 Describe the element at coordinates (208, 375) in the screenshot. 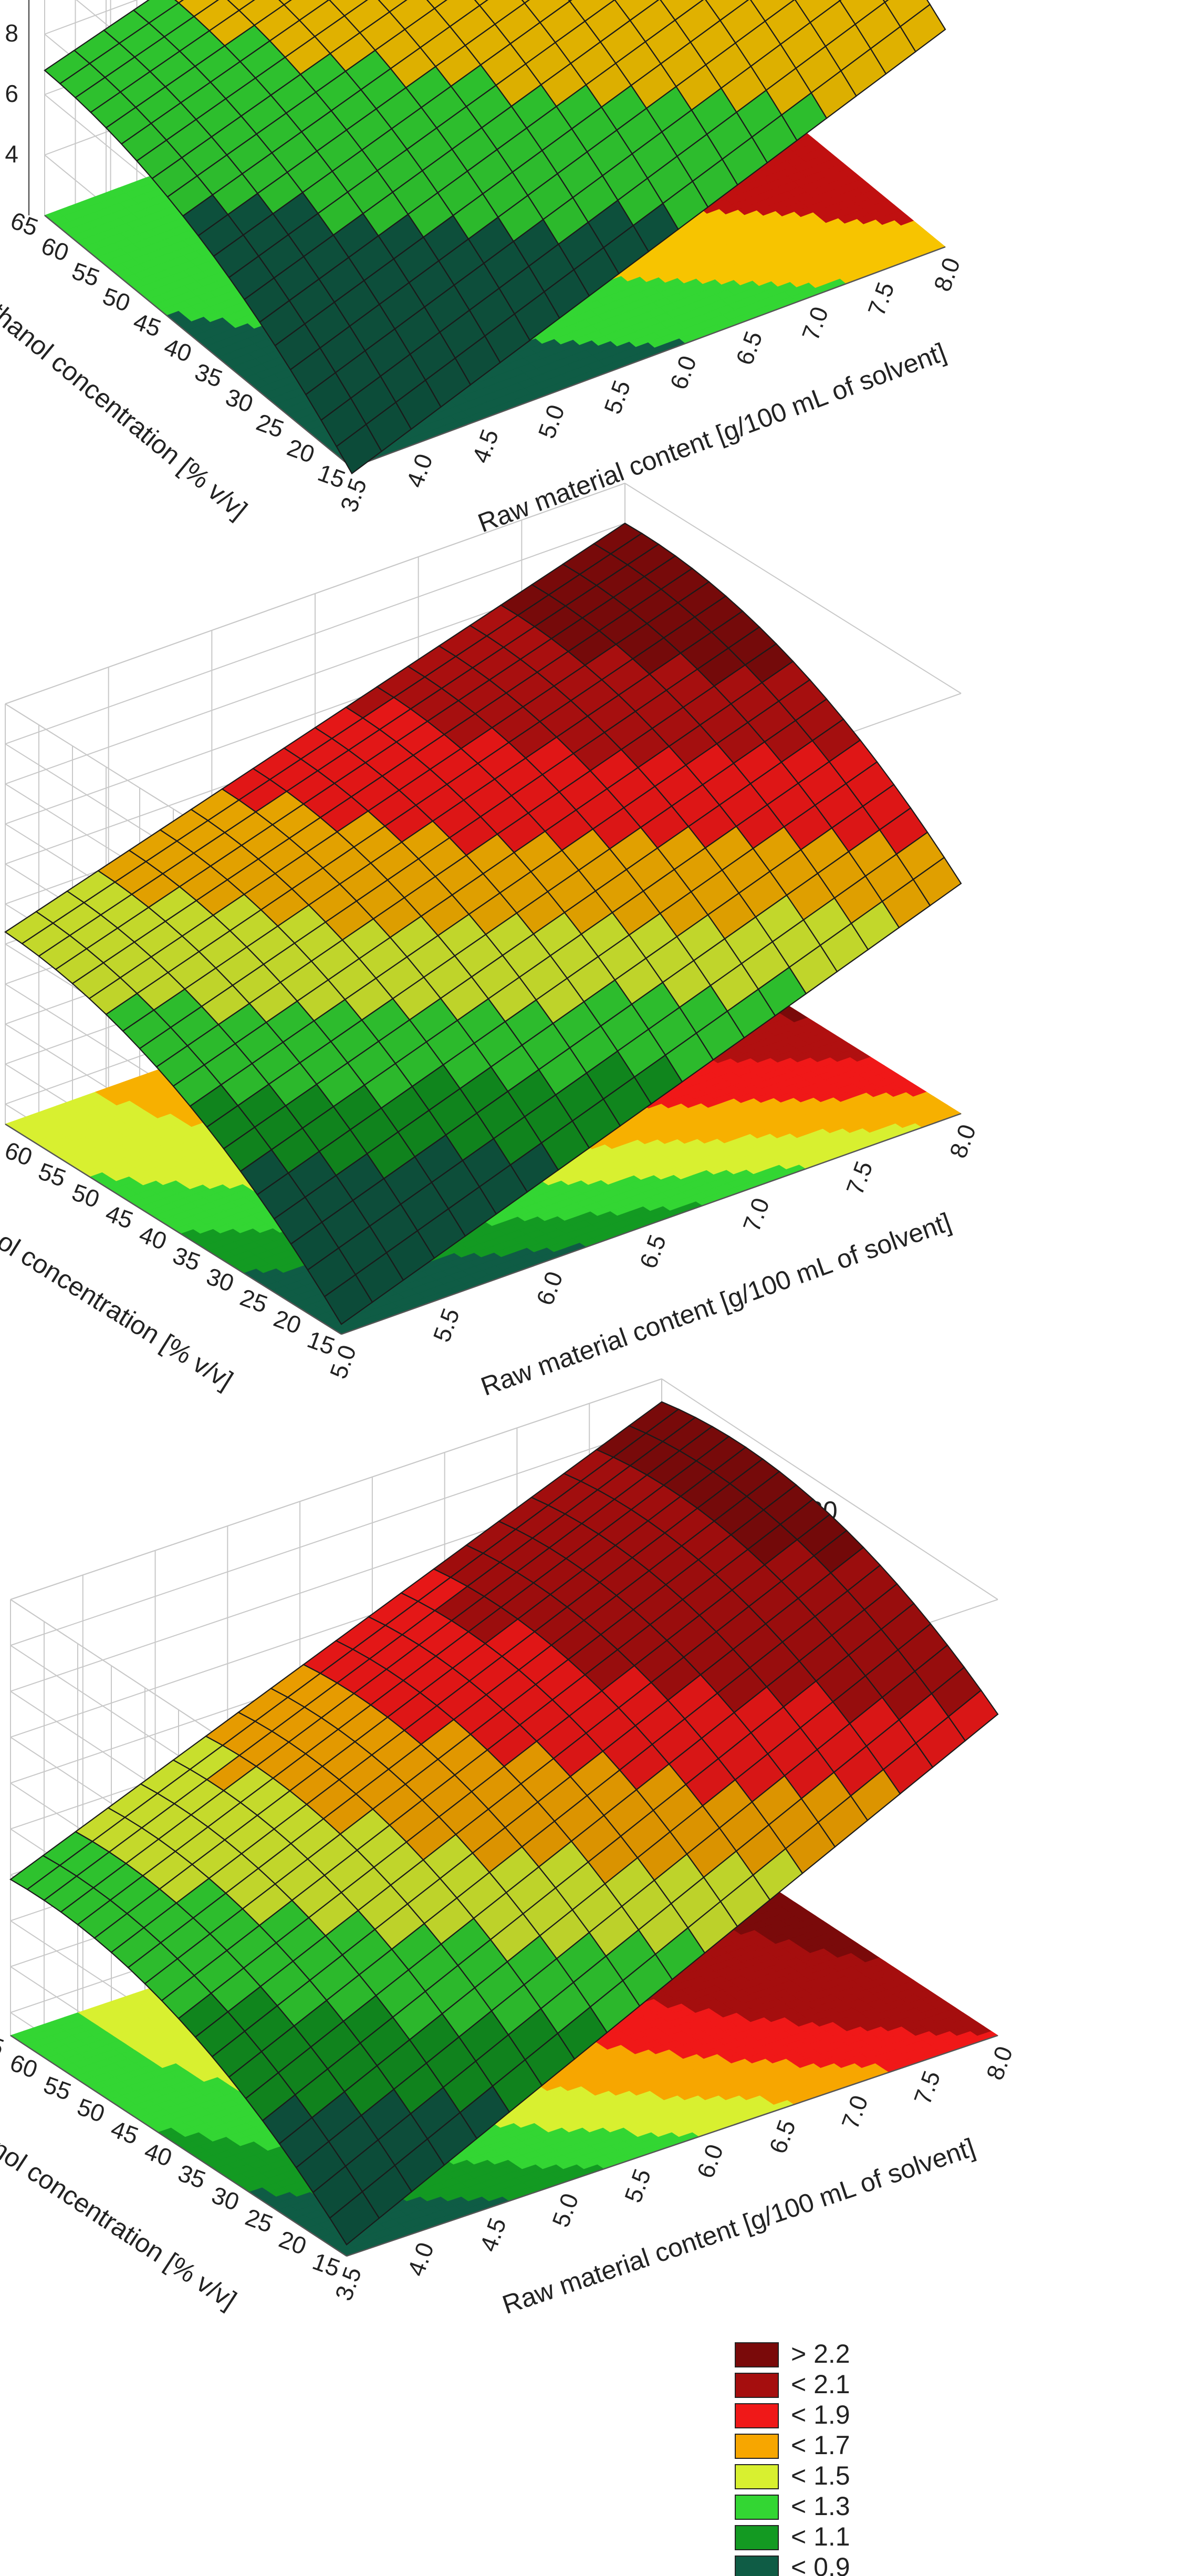

I see `y-tick-label: 35` at that location.